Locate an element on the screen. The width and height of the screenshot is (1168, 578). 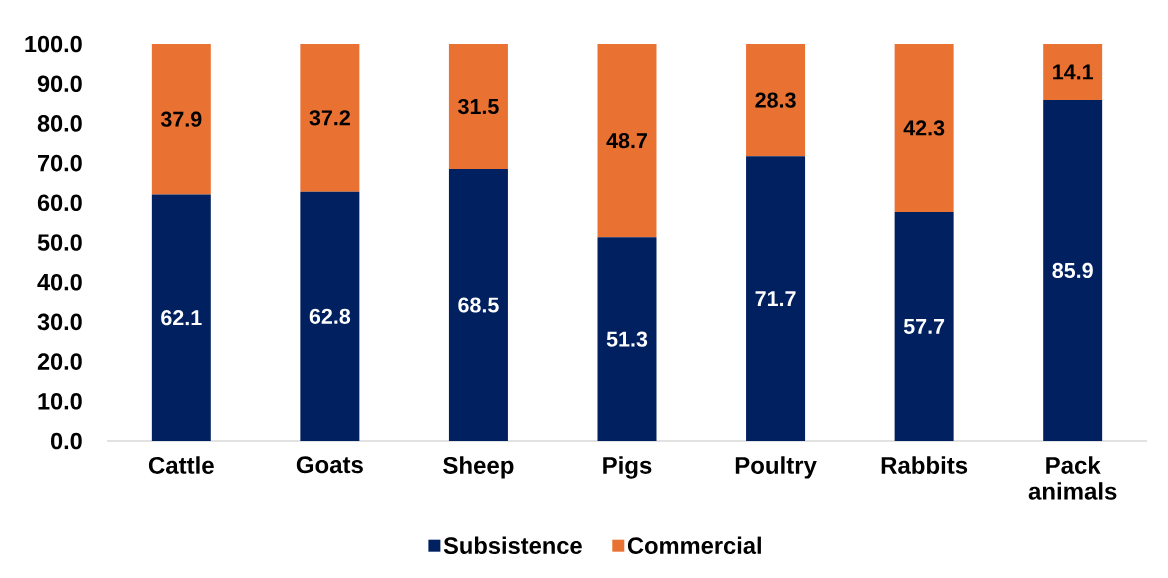
y-tick-label: 80.0 is located at coordinates (59, 123).